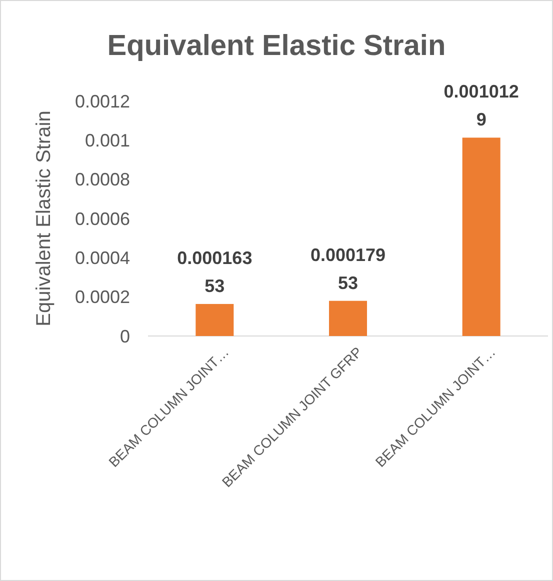  What do you see at coordinates (102, 218) in the screenshot?
I see `y-tick-label: 0.0006` at bounding box center [102, 218].